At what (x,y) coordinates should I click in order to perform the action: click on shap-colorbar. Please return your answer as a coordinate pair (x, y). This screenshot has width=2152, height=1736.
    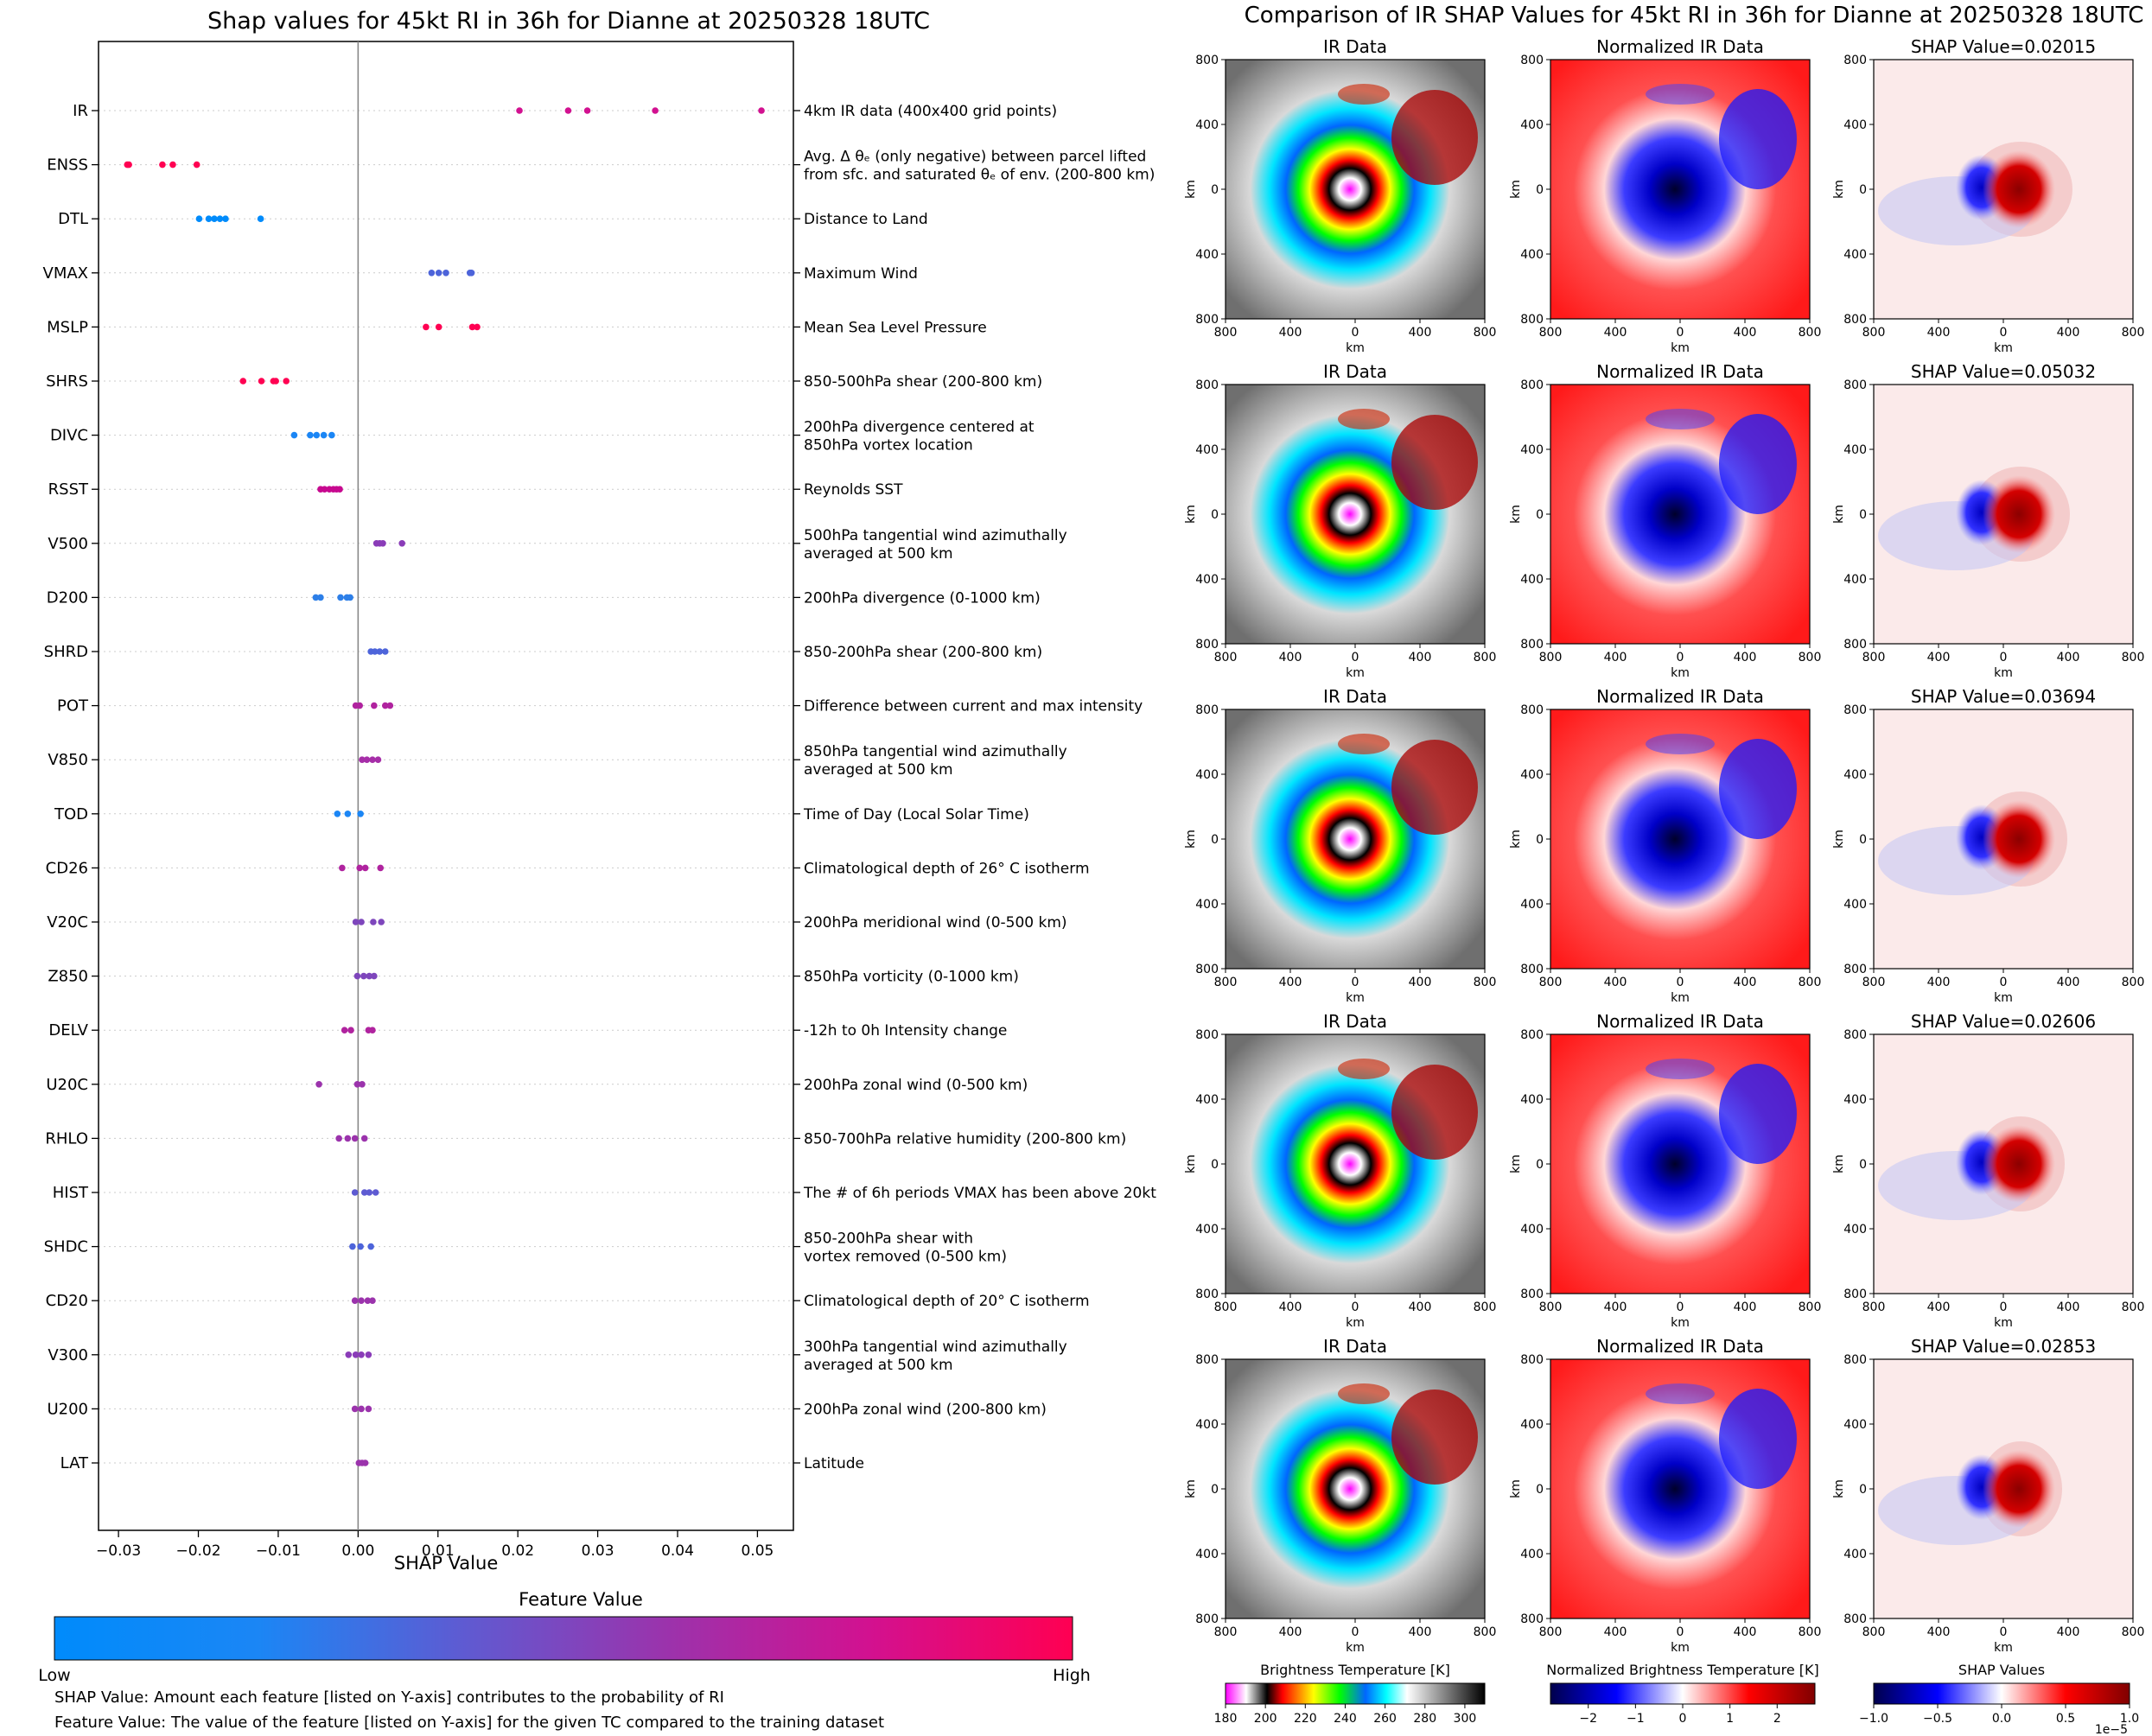
    Looking at the image, I should click on (2001, 1693).